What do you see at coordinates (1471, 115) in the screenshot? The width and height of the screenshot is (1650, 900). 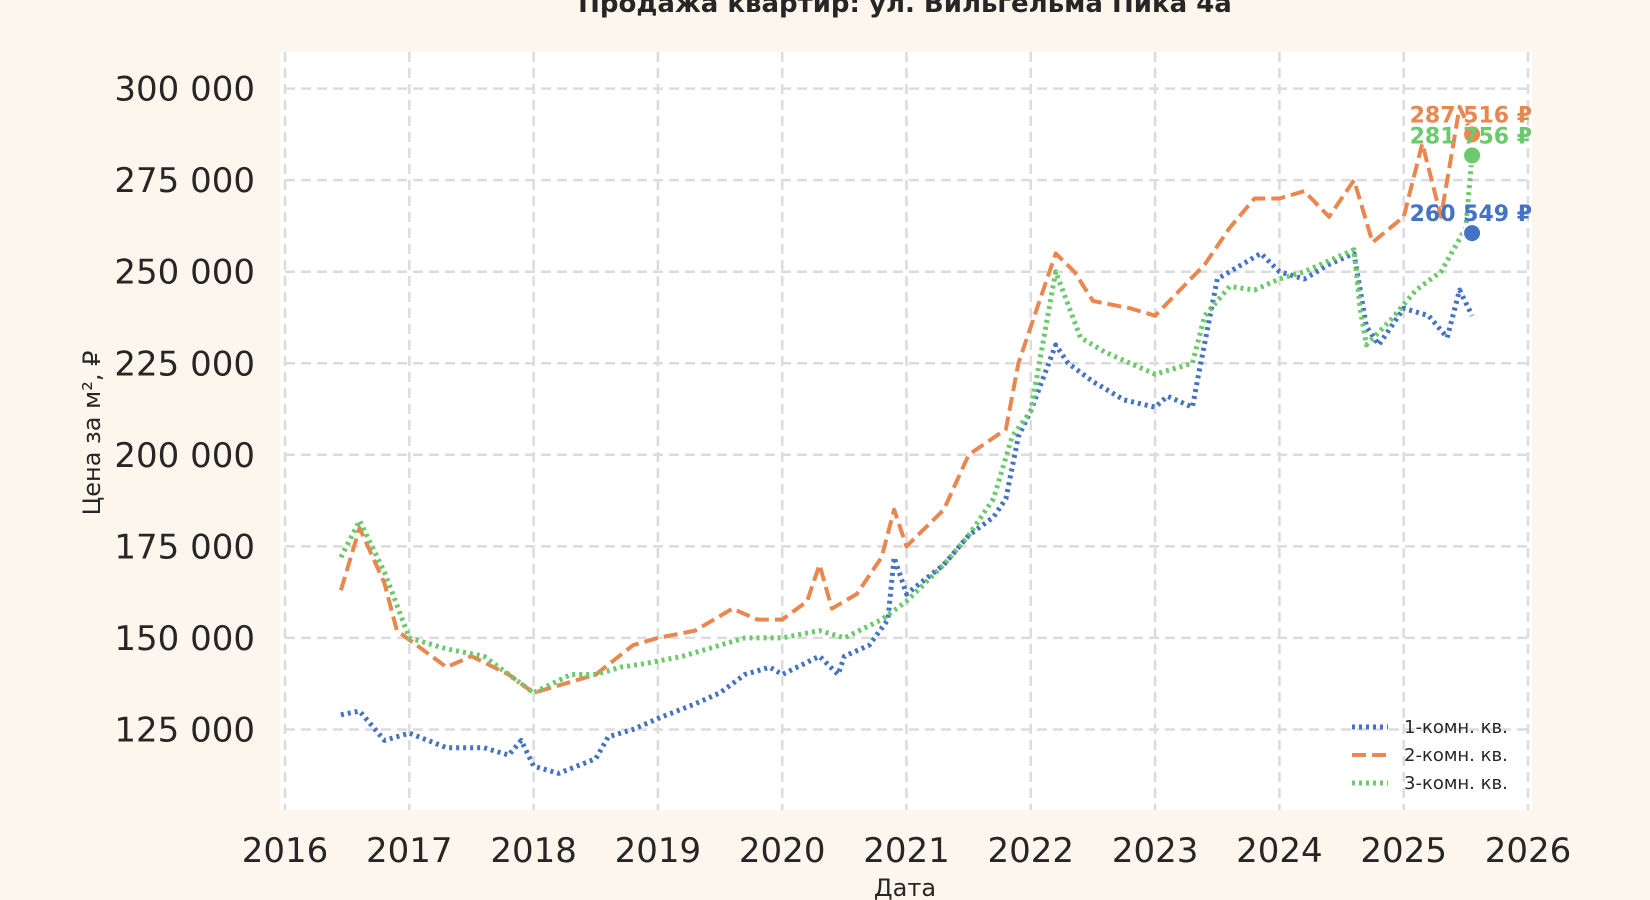 I see `end-point-label: 287 516 ₽` at bounding box center [1471, 115].